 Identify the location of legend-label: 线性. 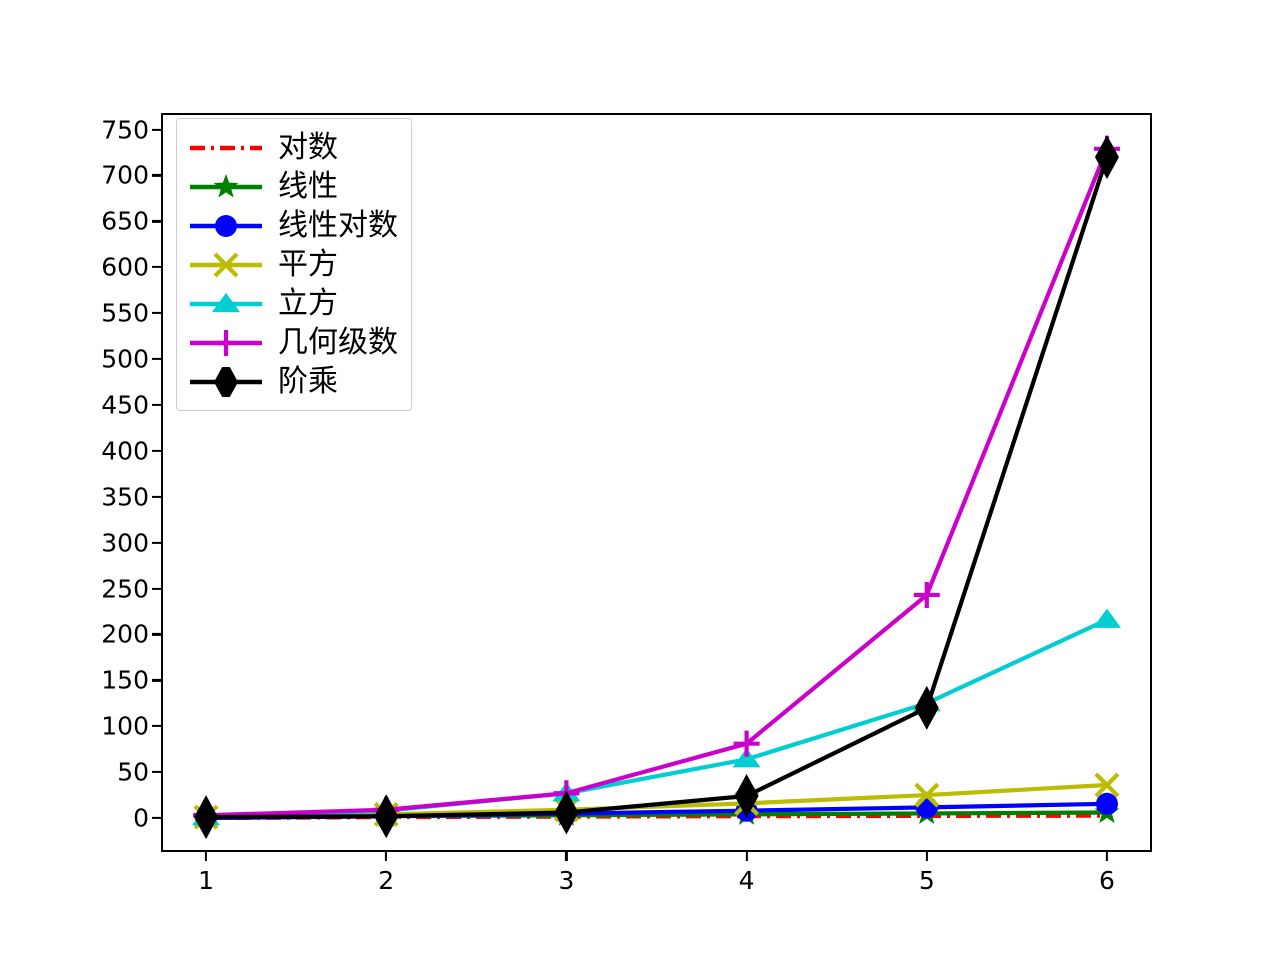
(308, 186).